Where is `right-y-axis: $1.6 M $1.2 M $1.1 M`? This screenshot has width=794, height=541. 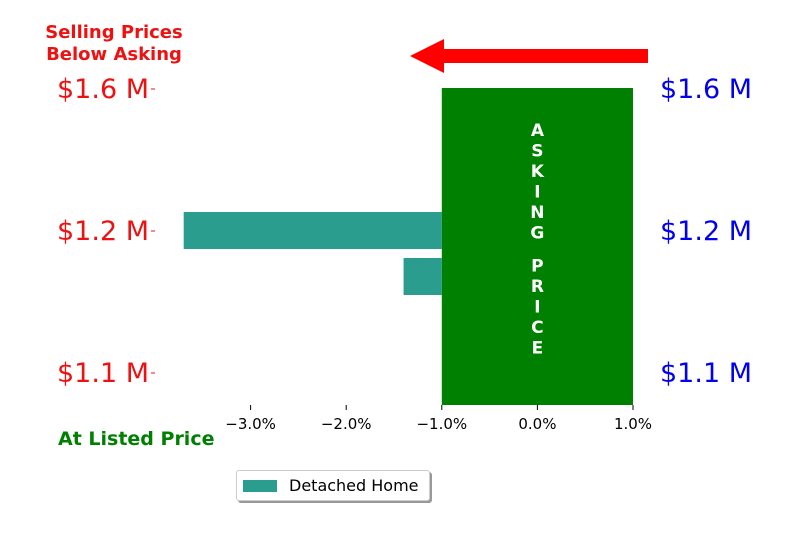 right-y-axis: $1.6 M $1.2 M $1.1 M is located at coordinates (706, 231).